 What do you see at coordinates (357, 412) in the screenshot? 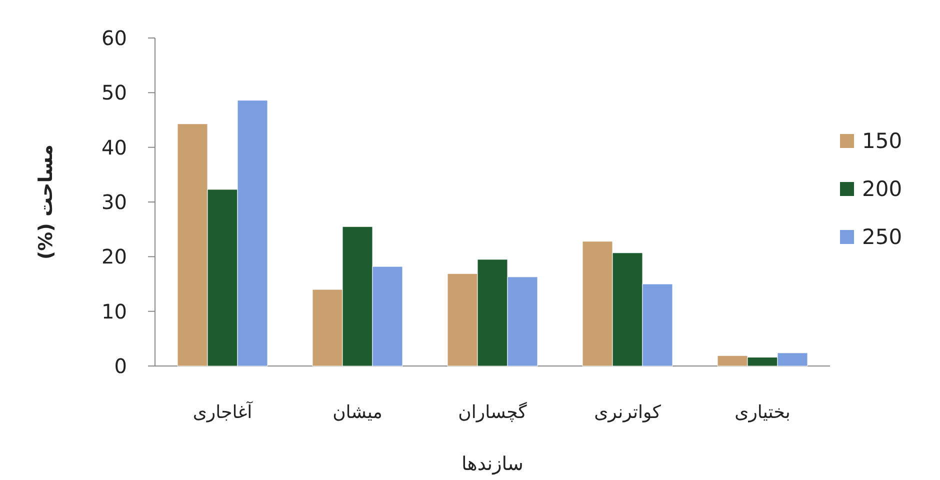
I see `x-tick-label: میشان` at bounding box center [357, 412].